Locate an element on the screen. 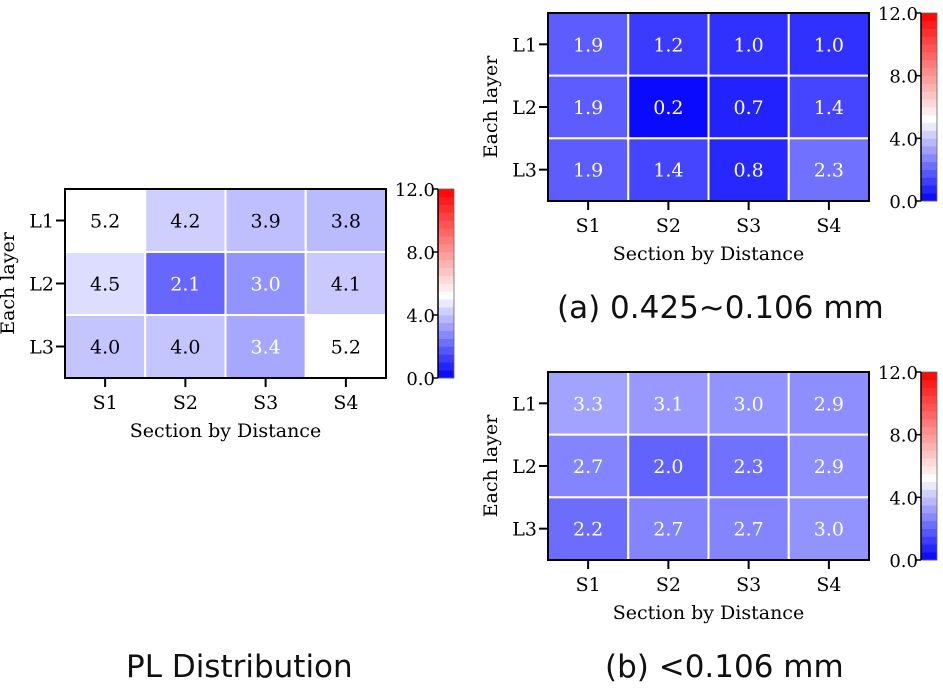 This screenshot has width=943, height=694. cell-value-label: 0.2 is located at coordinates (668, 108).